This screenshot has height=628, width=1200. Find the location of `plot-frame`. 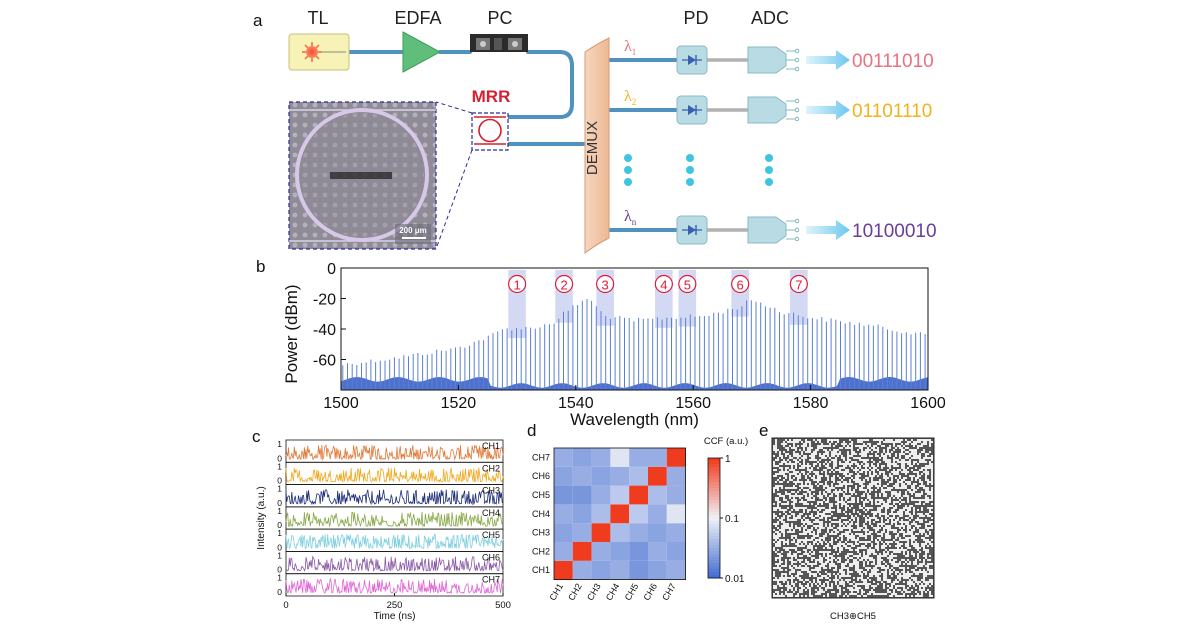

plot-frame is located at coordinates (634, 329).